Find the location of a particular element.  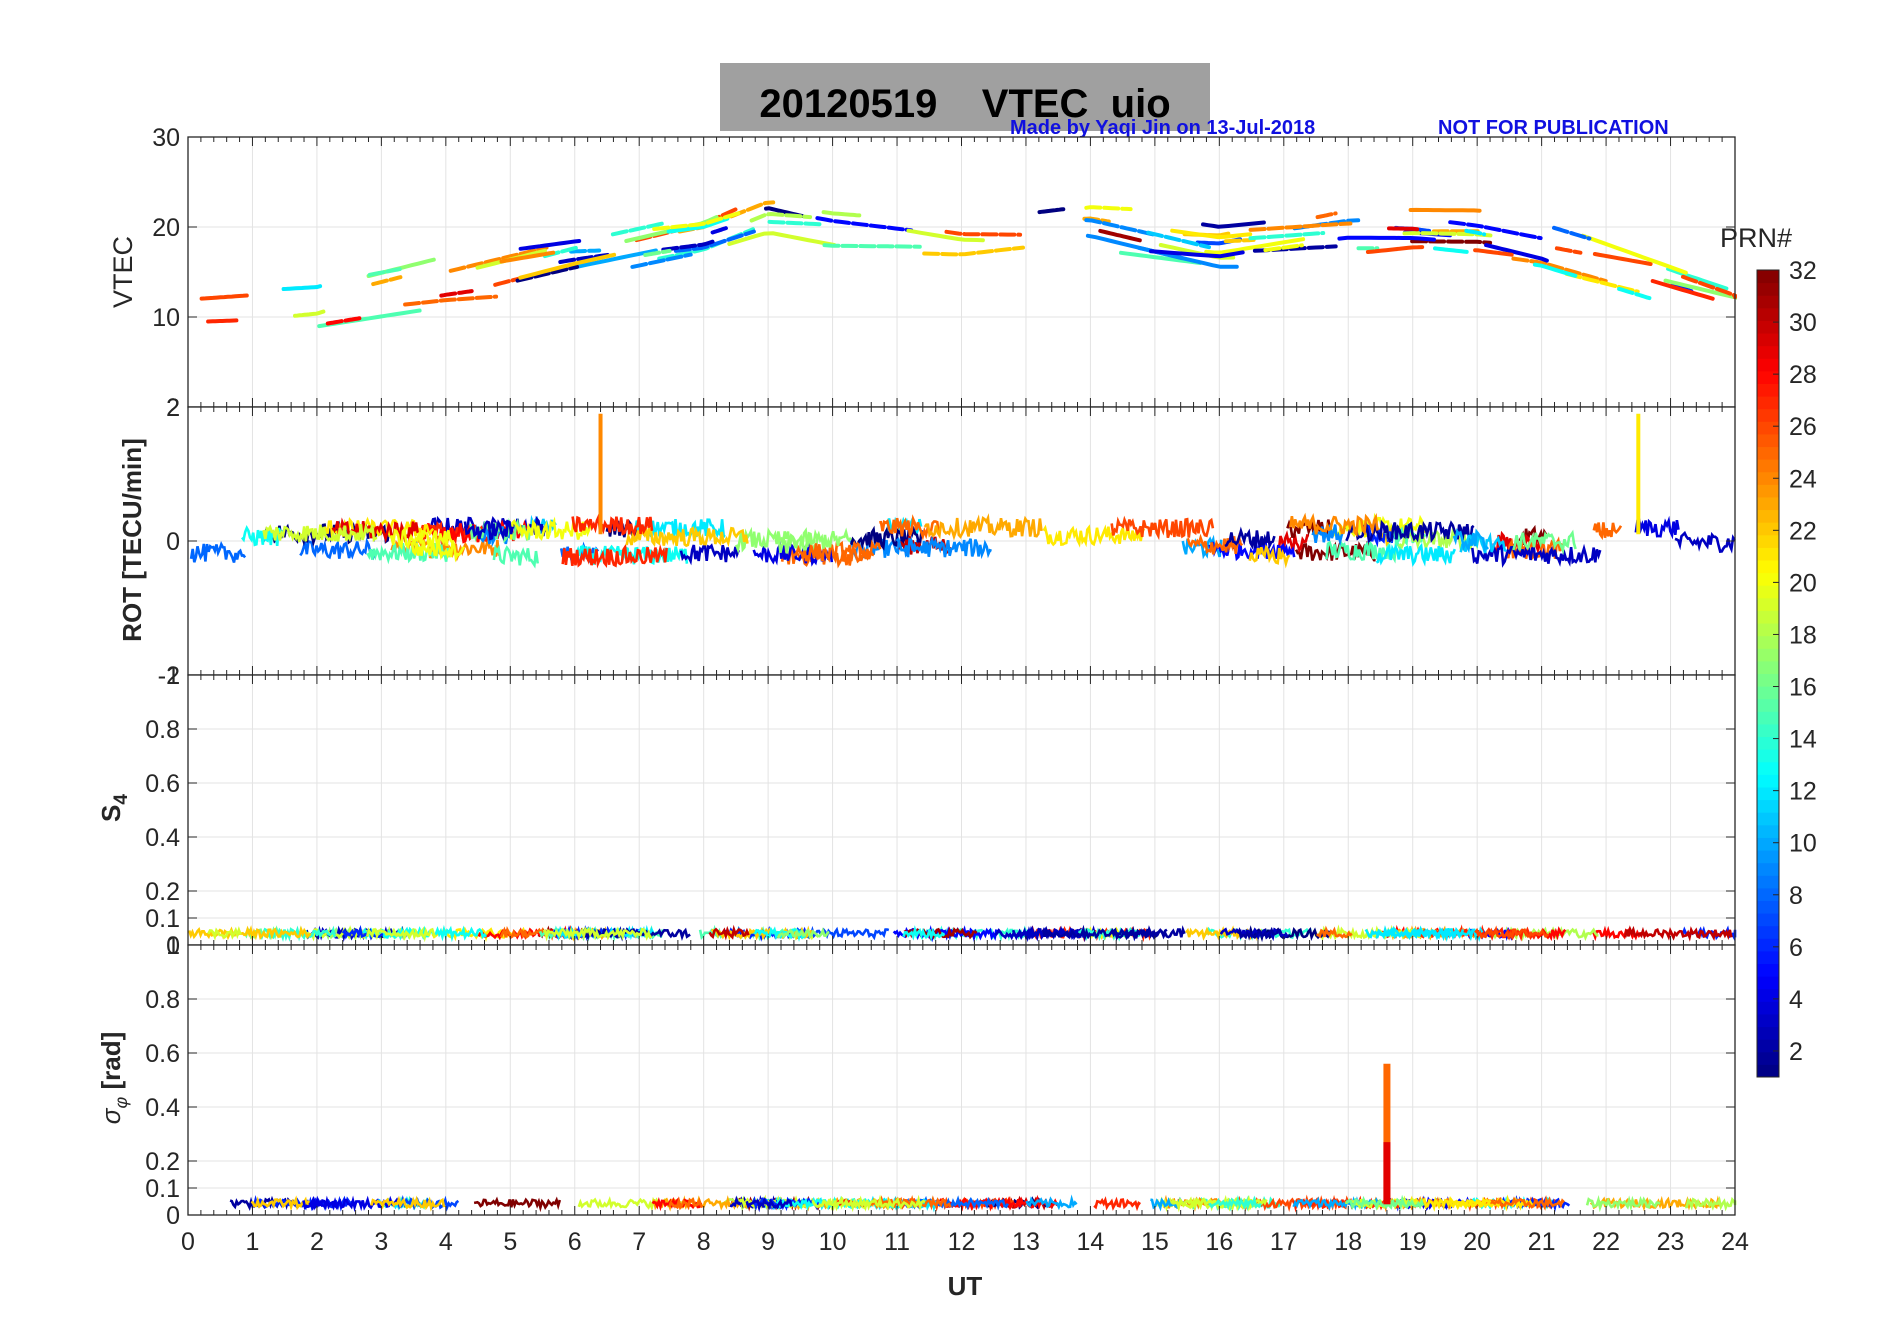

data-traces is located at coordinates (983, 1138).